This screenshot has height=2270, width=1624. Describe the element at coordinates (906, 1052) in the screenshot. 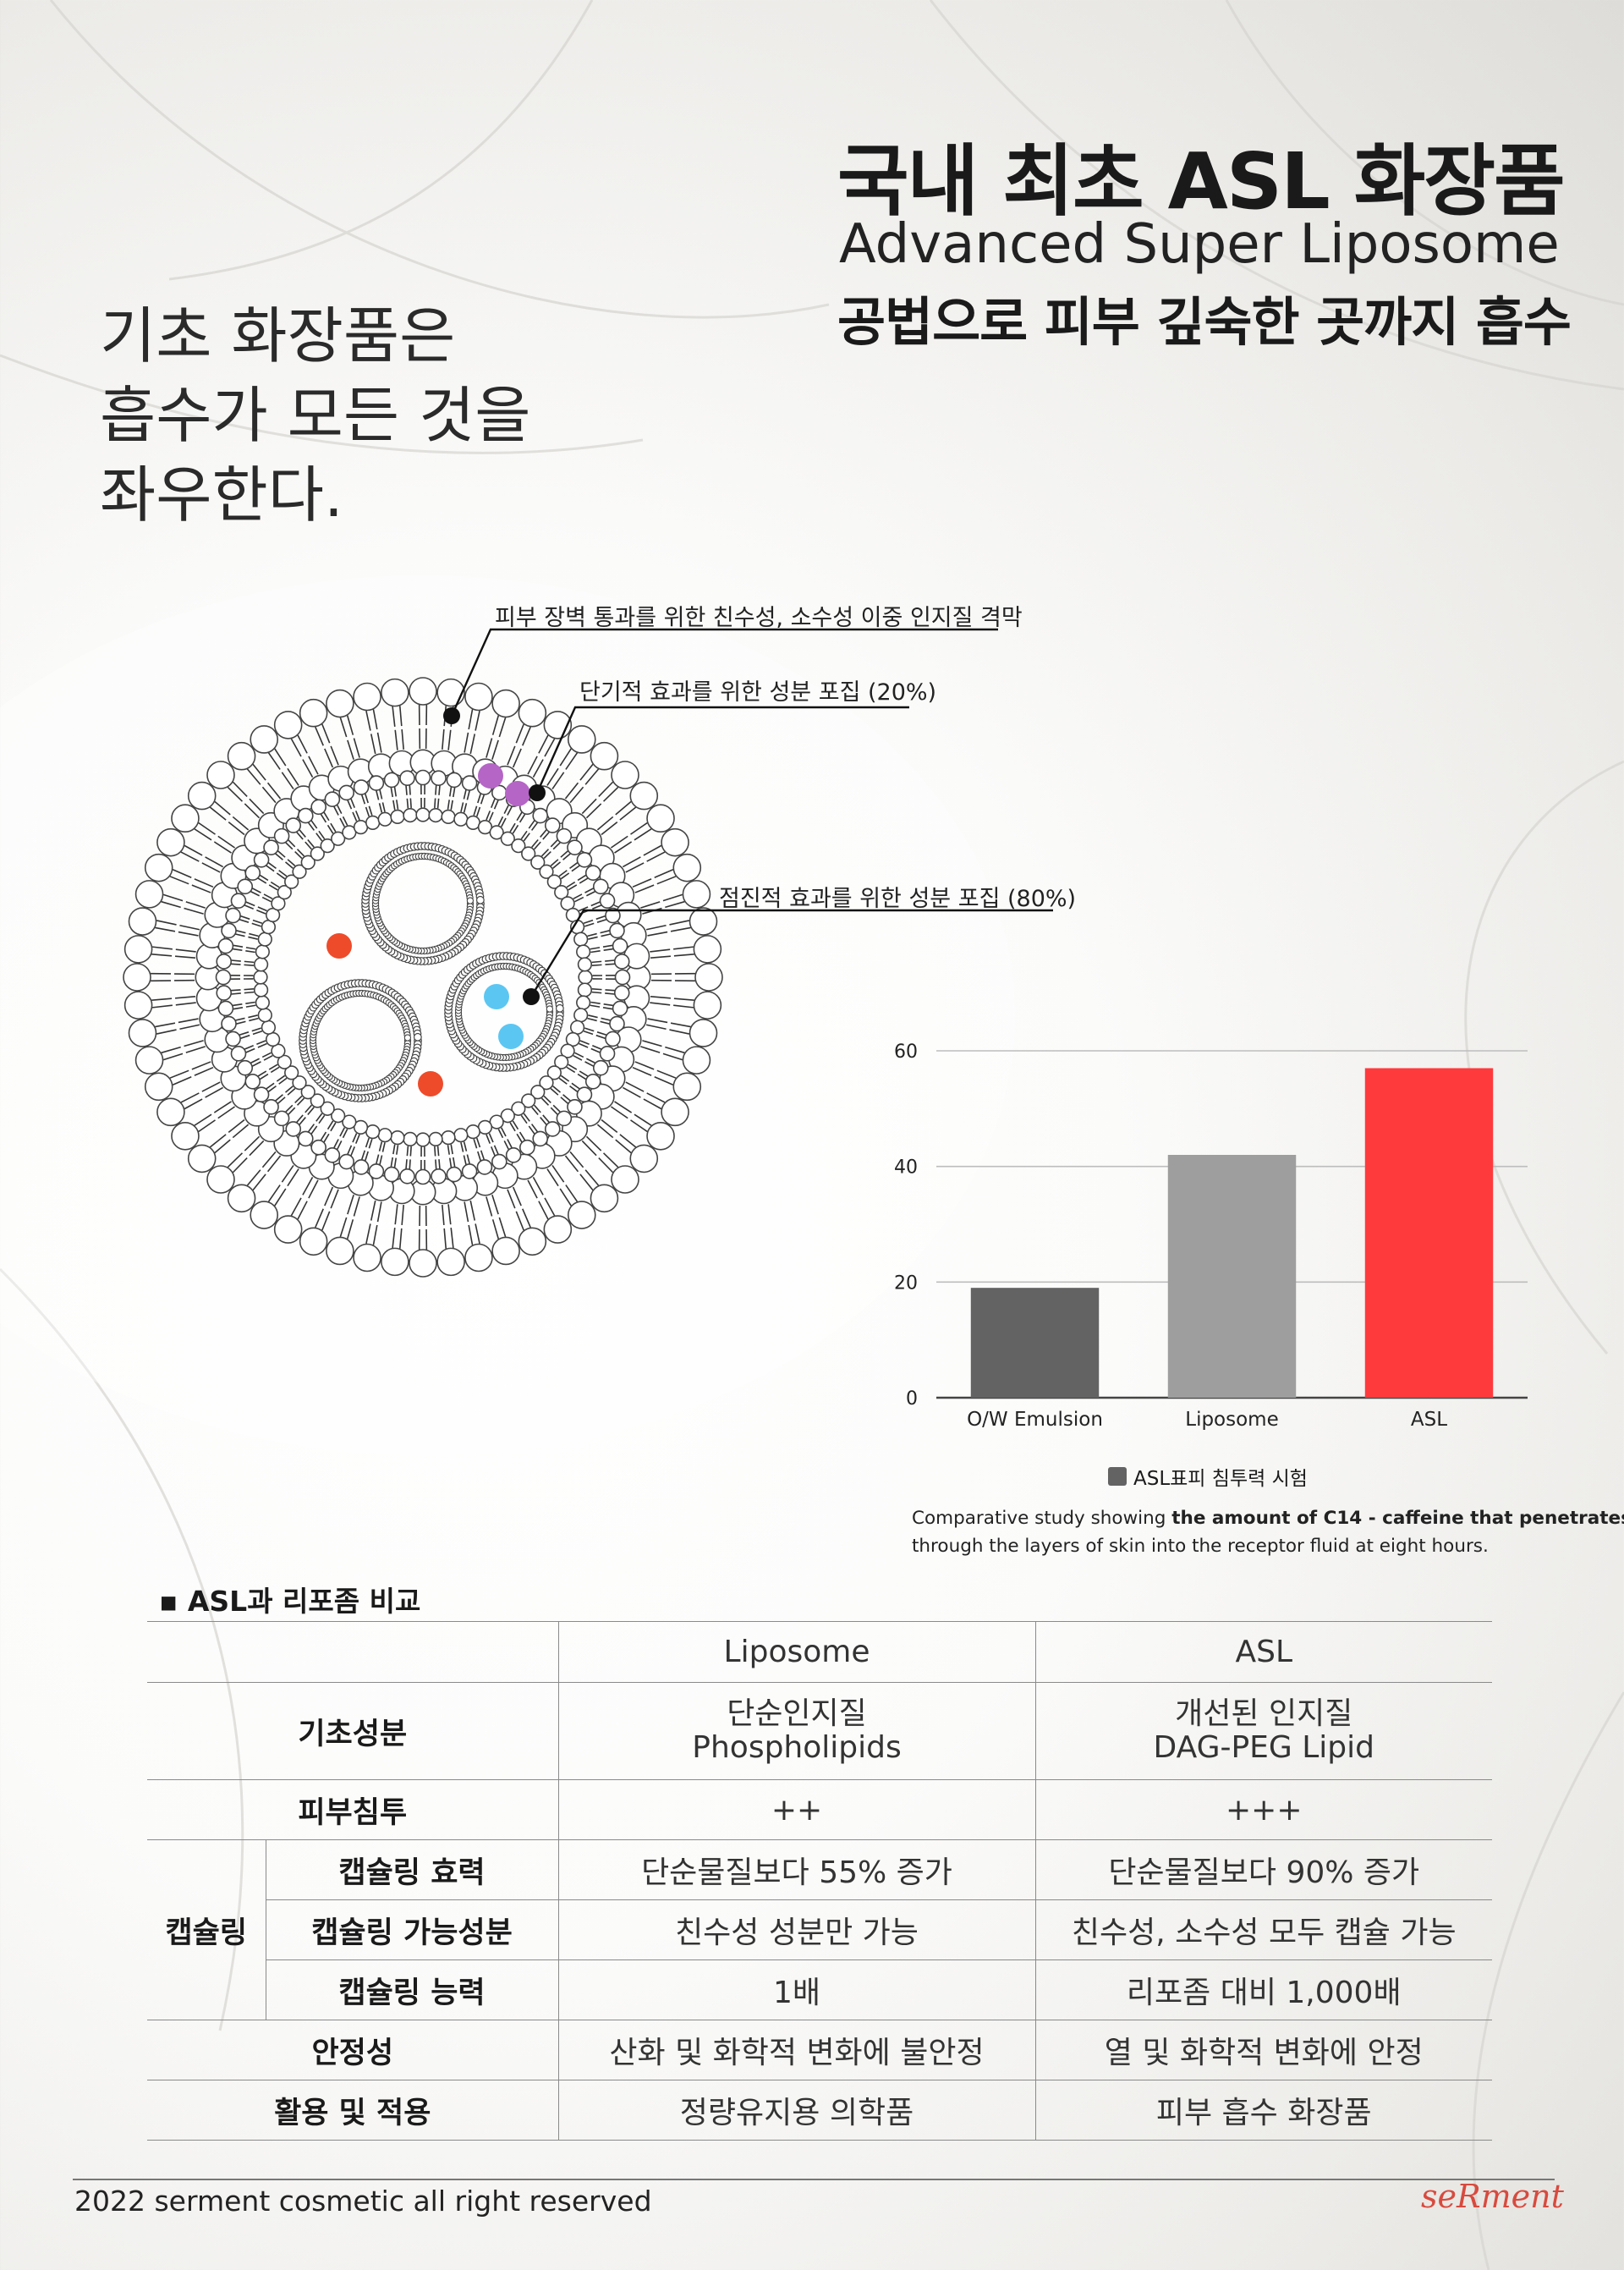

I see `y-tick-label: 60` at that location.